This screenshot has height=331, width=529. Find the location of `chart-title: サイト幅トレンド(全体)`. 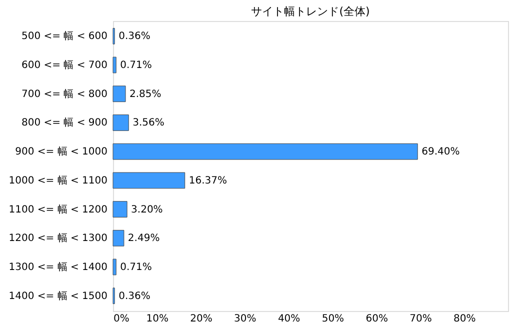

chart-title: サイト幅トレンド(全体) is located at coordinates (310, 11).